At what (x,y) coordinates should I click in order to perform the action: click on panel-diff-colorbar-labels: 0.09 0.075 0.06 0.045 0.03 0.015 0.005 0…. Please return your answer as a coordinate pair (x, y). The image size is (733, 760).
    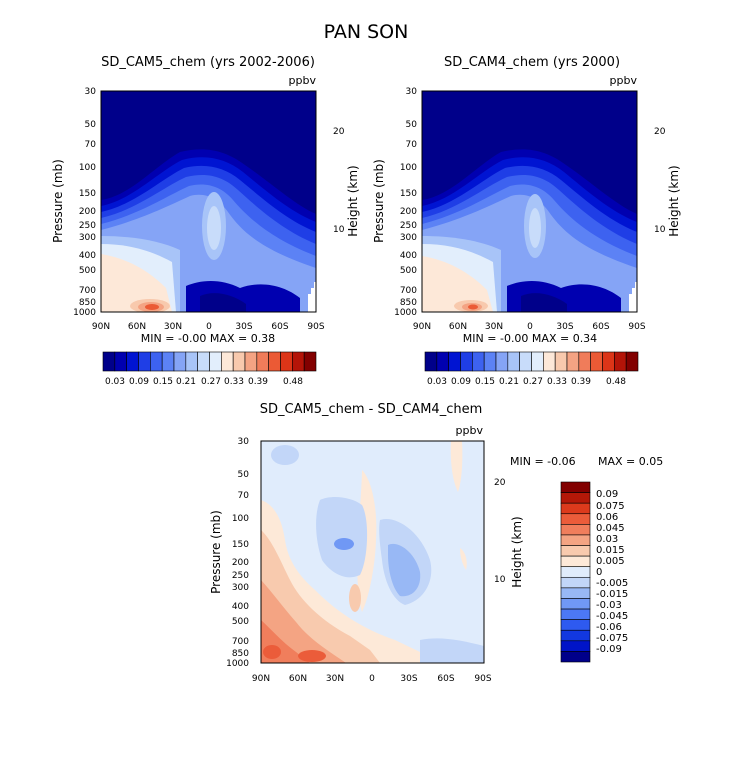
    Looking at the image, I should click on (612, 572).